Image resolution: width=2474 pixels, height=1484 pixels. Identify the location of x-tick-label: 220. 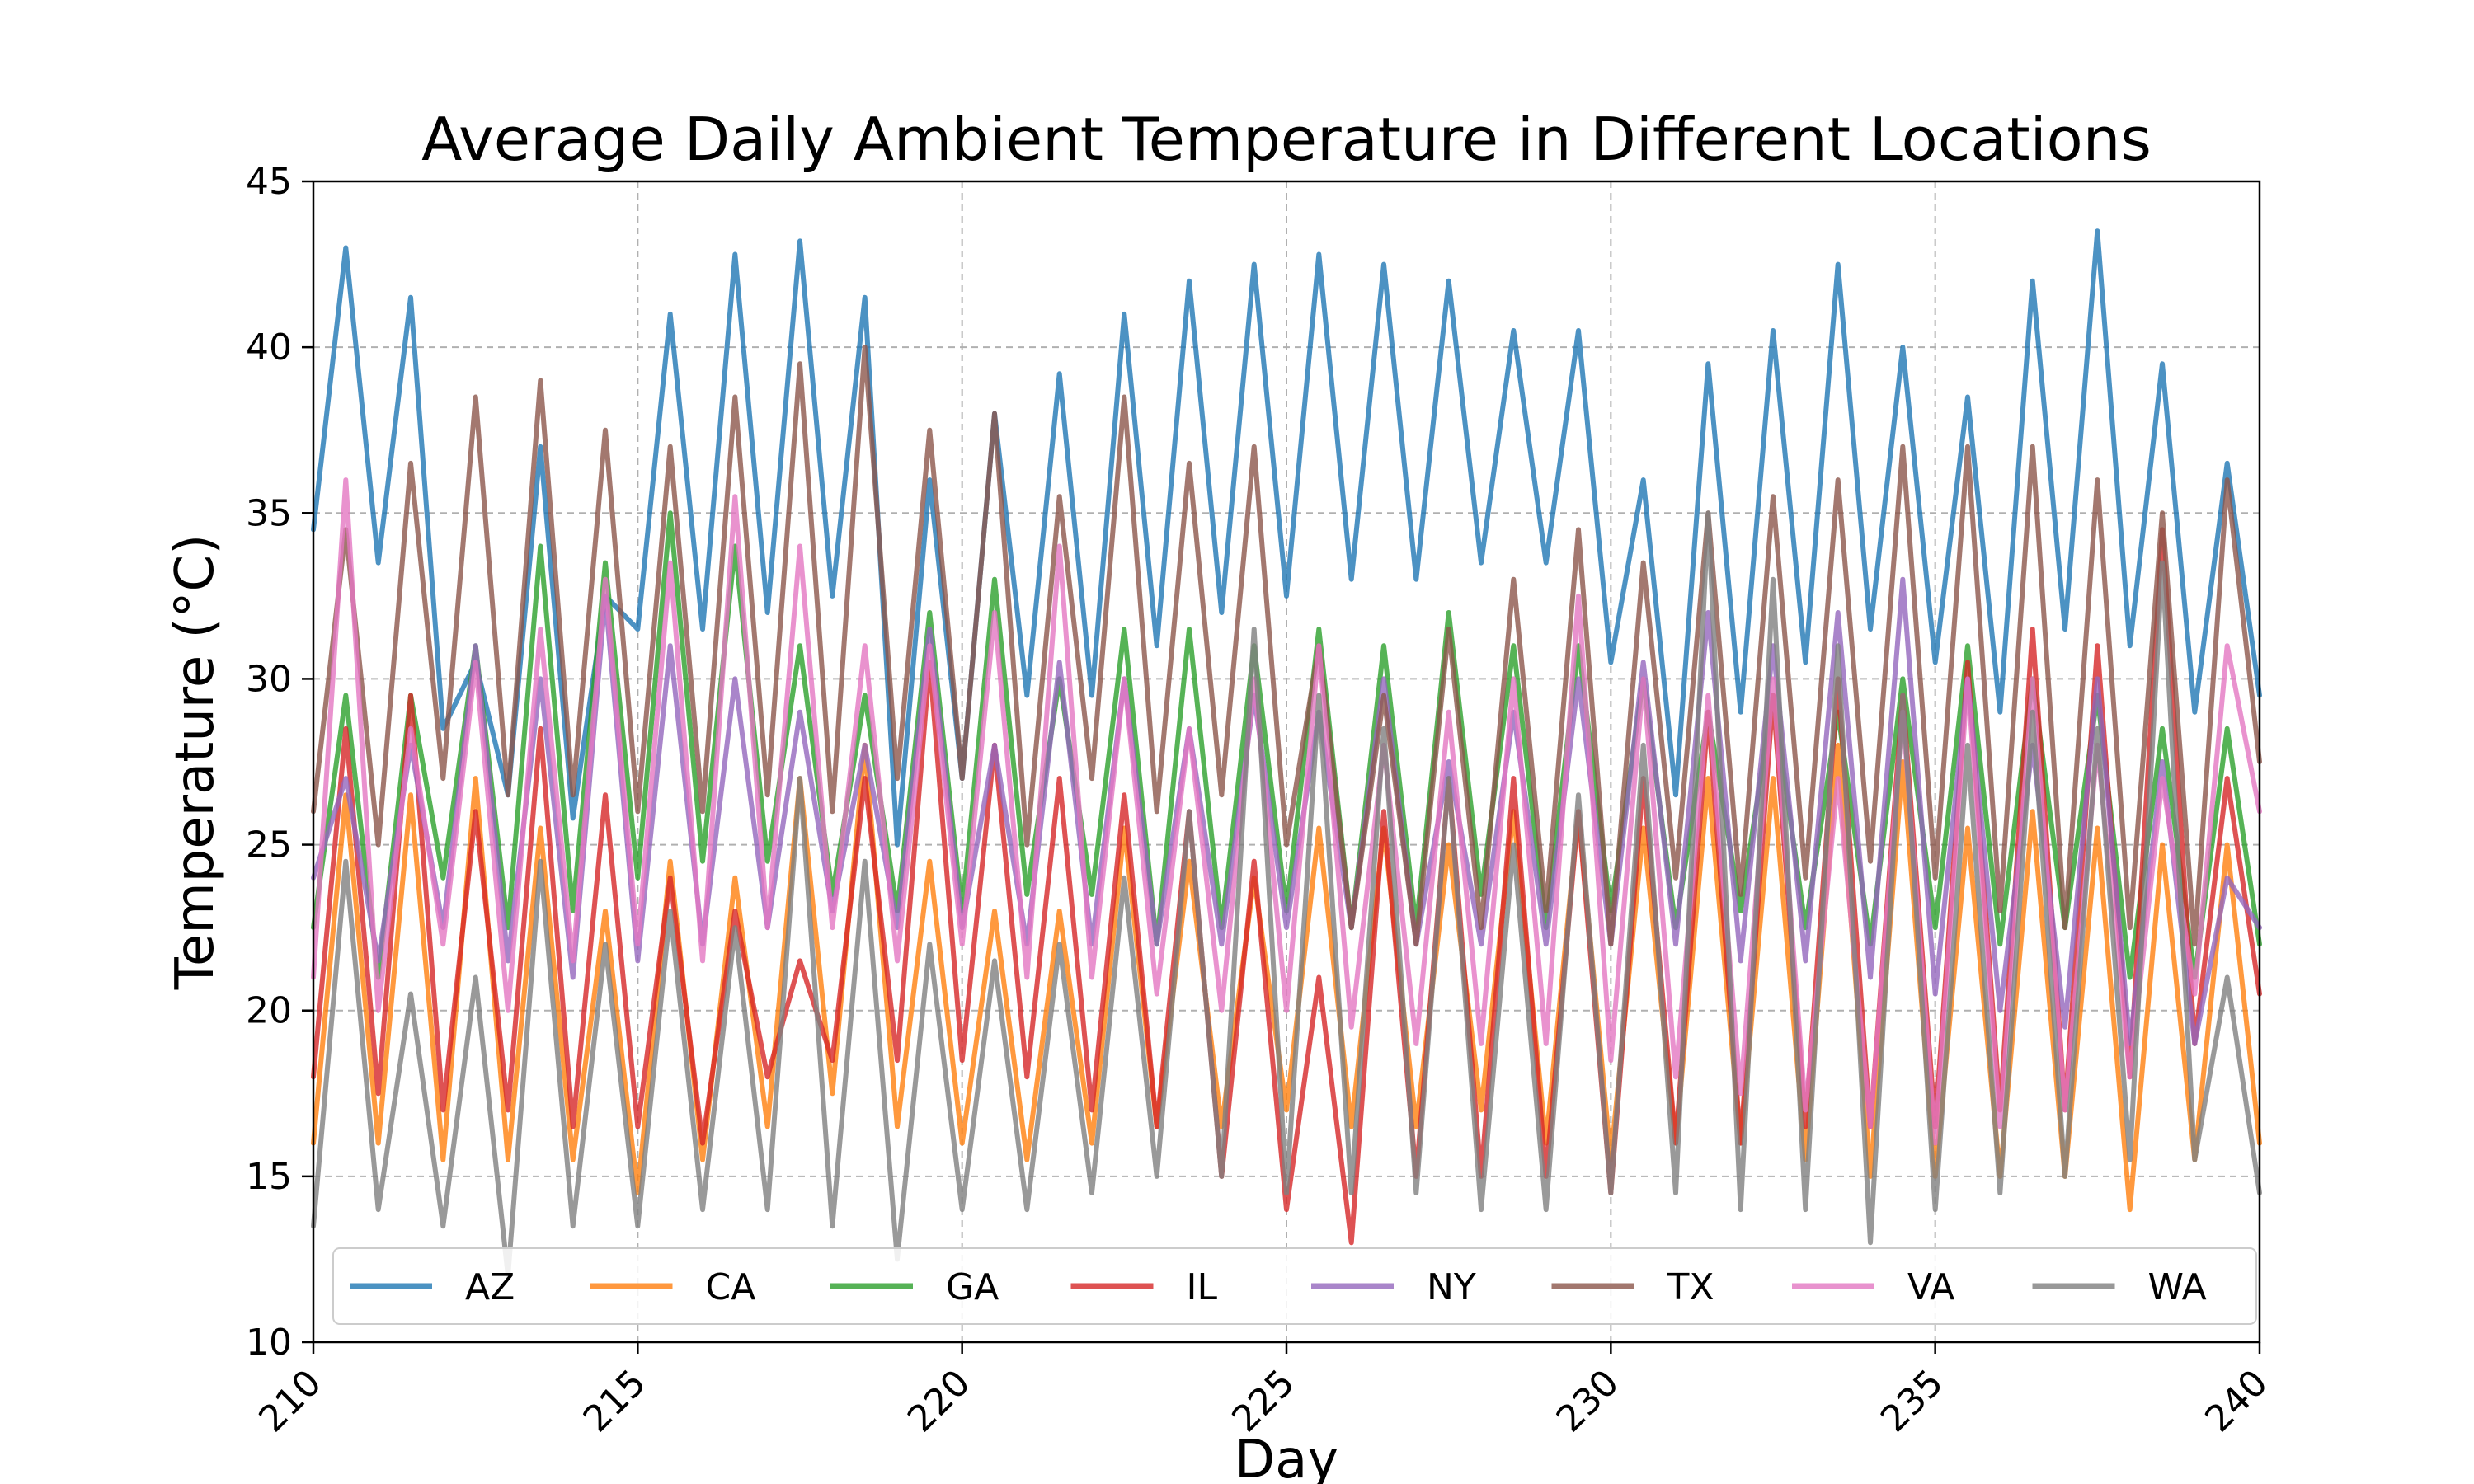
(939, 1401).